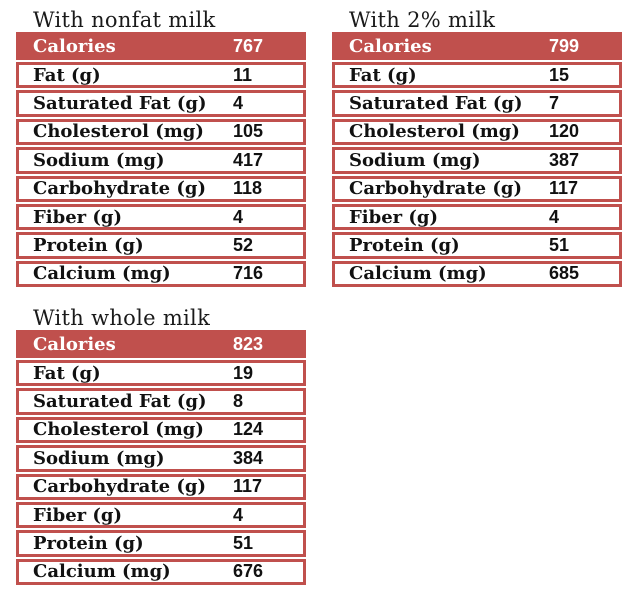 The width and height of the screenshot is (642, 595). What do you see at coordinates (559, 74) in the screenshot?
I see `row-value: 15` at bounding box center [559, 74].